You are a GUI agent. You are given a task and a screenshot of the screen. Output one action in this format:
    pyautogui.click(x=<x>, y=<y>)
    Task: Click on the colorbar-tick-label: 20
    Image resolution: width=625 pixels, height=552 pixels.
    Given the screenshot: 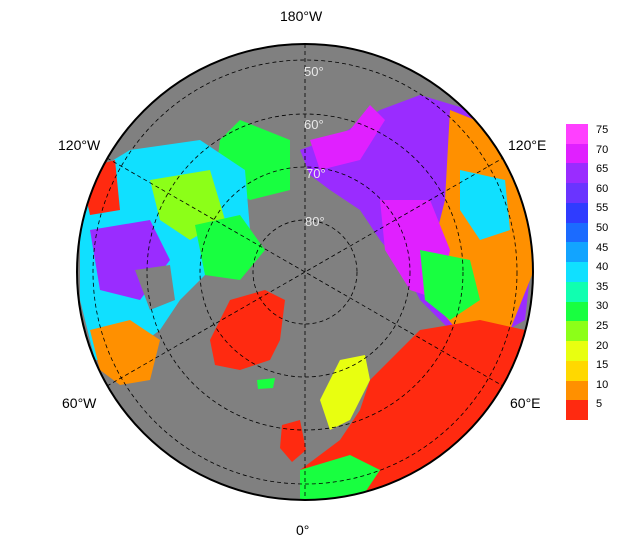 What is the action you would take?
    pyautogui.click(x=602, y=345)
    